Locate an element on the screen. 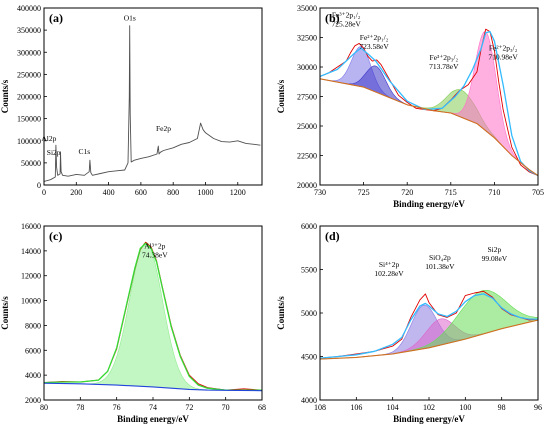 The image size is (550, 431). y-tick-label: 0 is located at coordinates (39, 185).